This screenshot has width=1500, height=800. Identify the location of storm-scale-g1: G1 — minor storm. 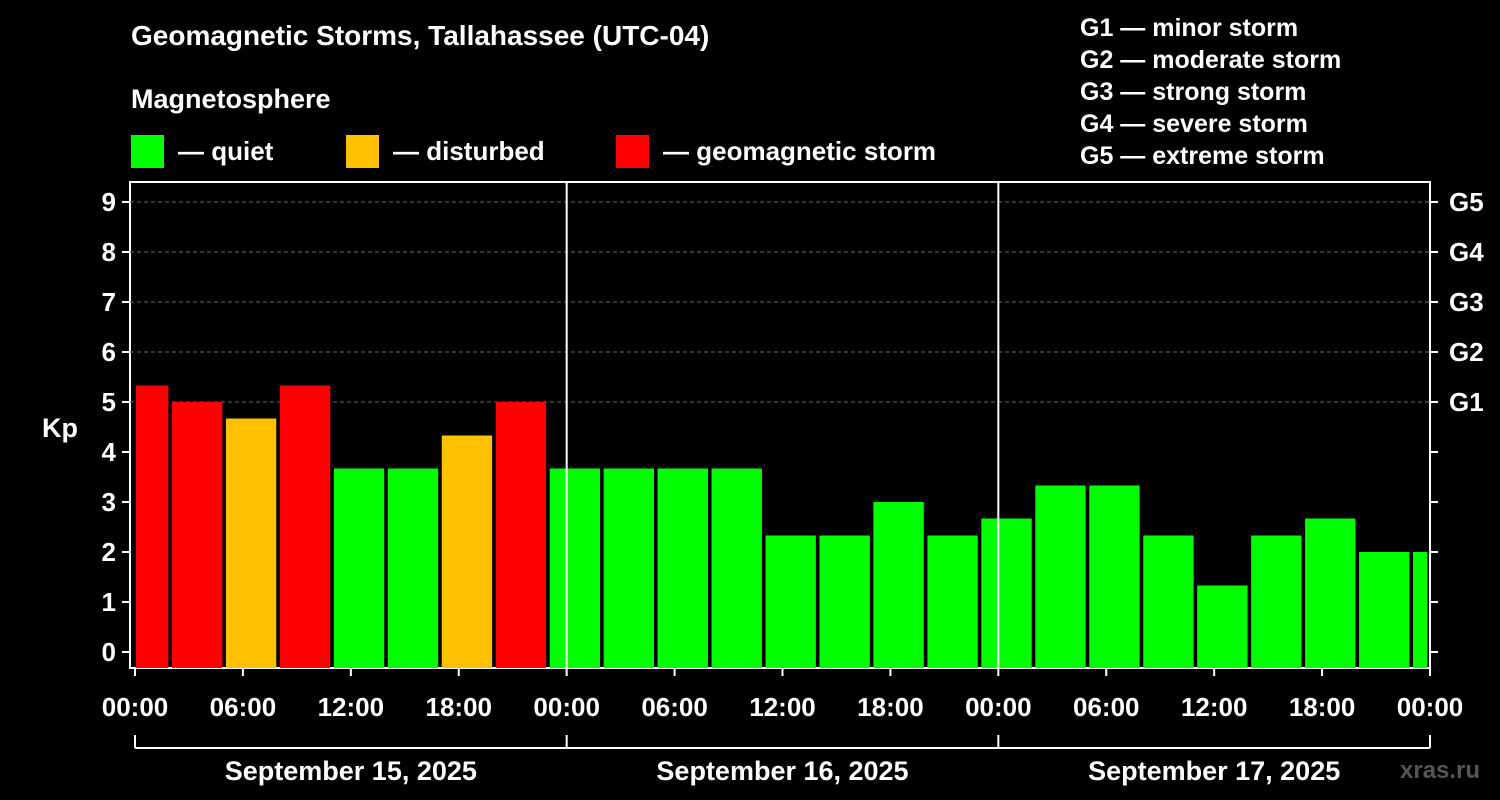
(1189, 28).